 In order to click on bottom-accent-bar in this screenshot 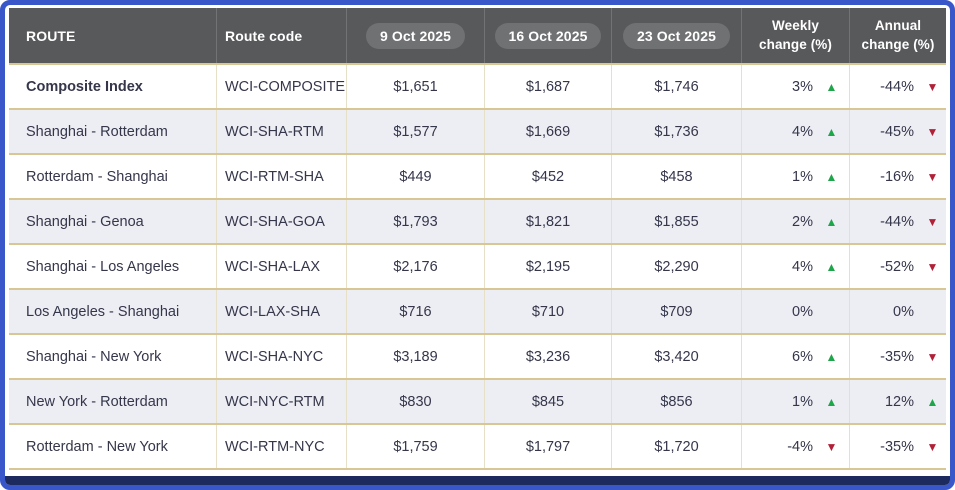, I will do `click(477, 480)`.